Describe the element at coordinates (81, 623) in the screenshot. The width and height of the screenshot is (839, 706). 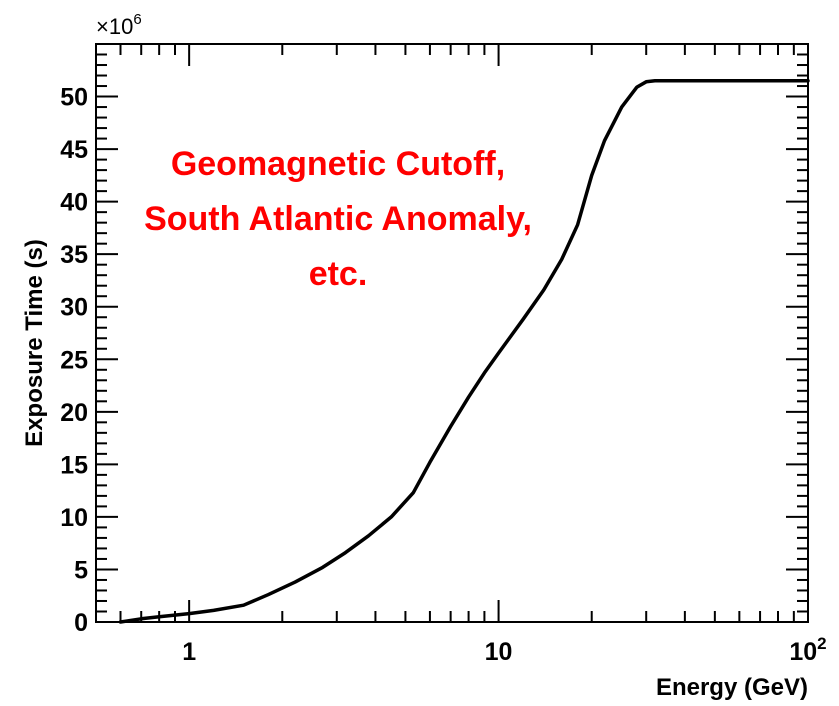
I see `y-tick-label: 0` at that location.